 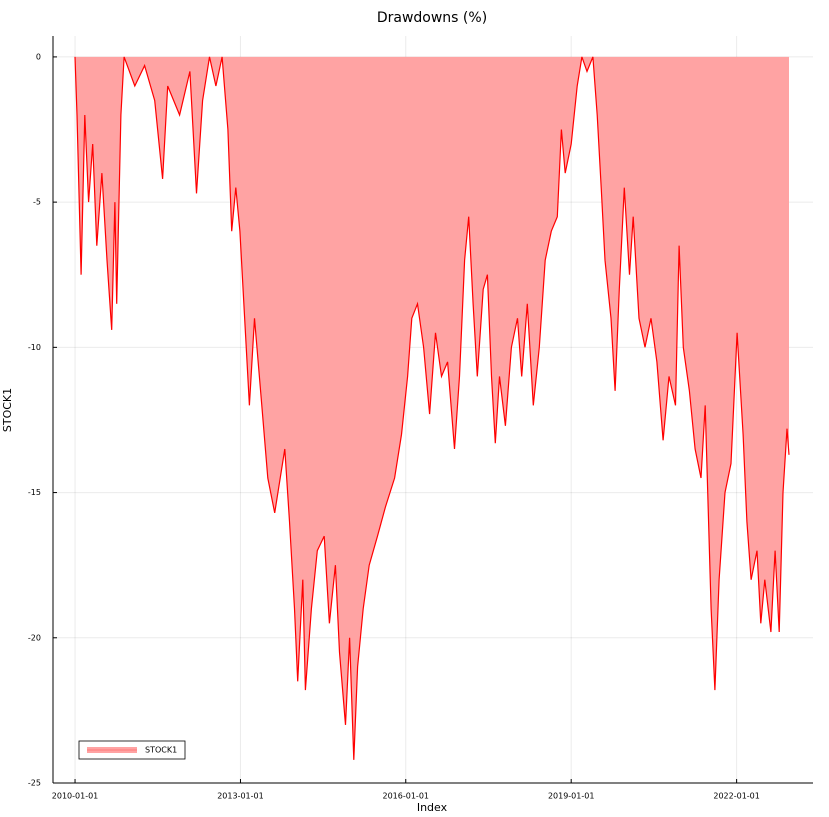 What do you see at coordinates (240, 796) in the screenshot?
I see `x-tick-label: 2013-01-01` at bounding box center [240, 796].